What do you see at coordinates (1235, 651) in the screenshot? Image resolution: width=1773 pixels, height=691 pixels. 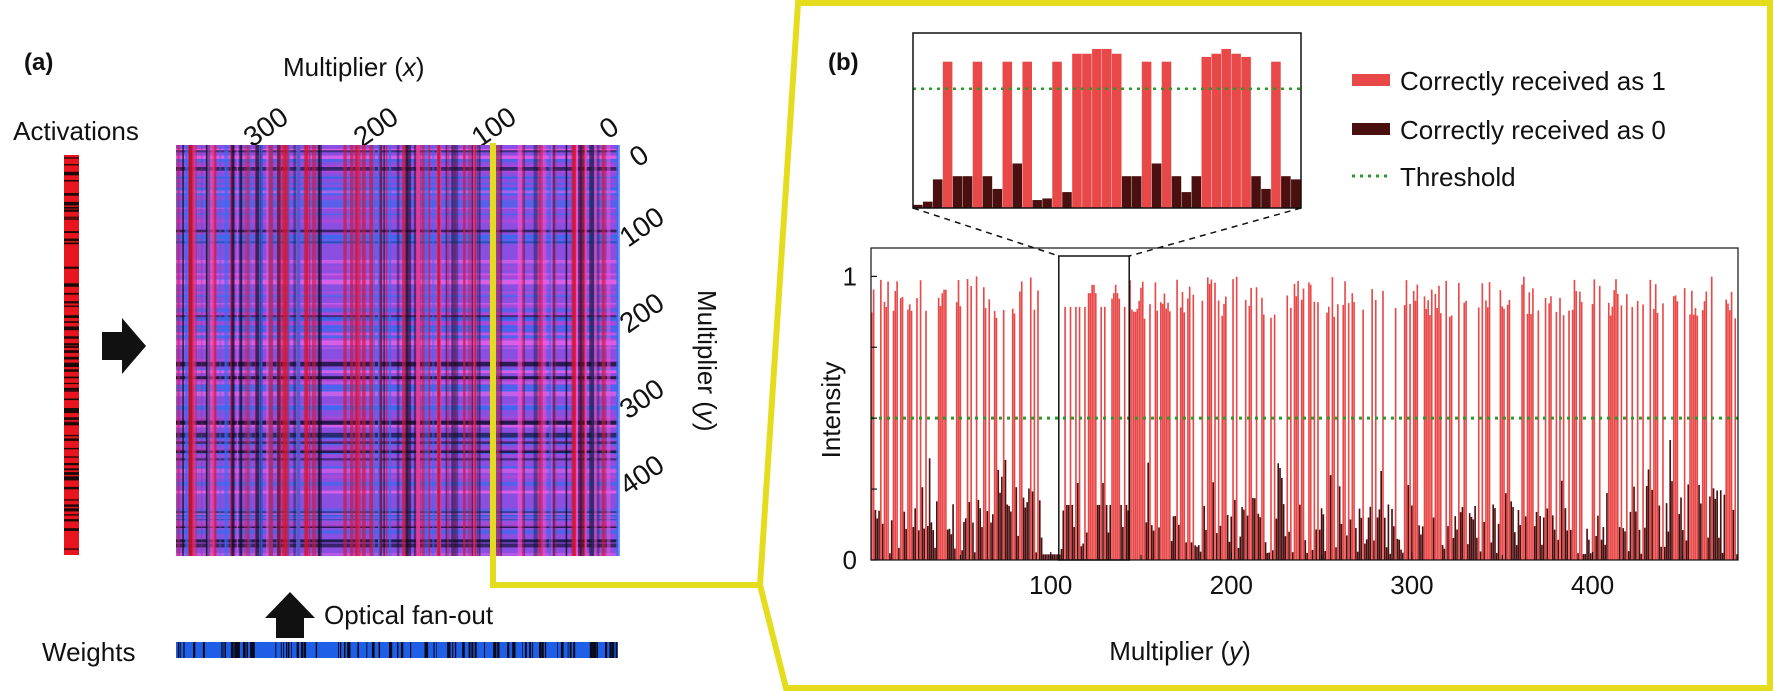 I see `x-axis-title-b-var: y` at bounding box center [1235, 651].